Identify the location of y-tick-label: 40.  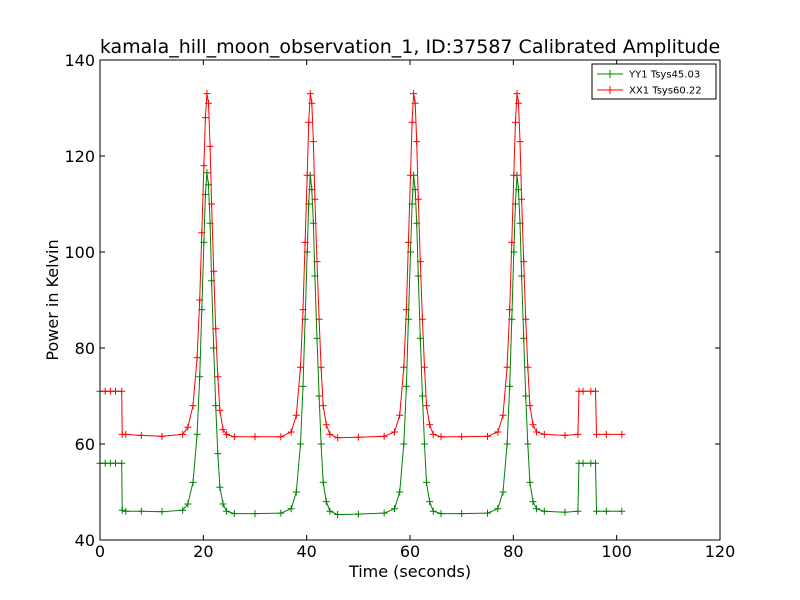
(85, 540).